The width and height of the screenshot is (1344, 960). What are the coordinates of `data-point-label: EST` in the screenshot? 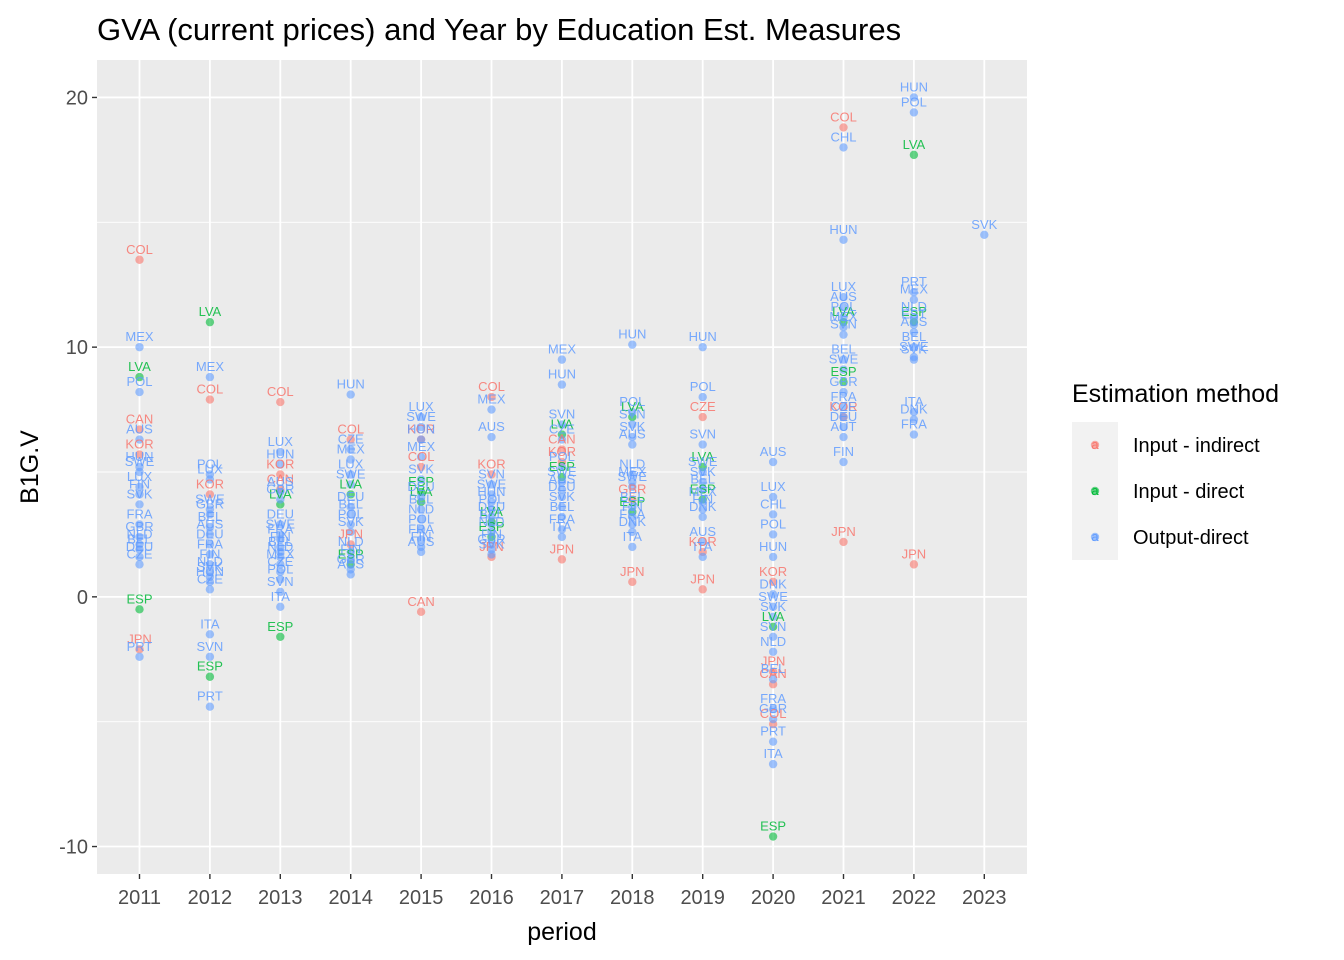 It's located at (913, 314).